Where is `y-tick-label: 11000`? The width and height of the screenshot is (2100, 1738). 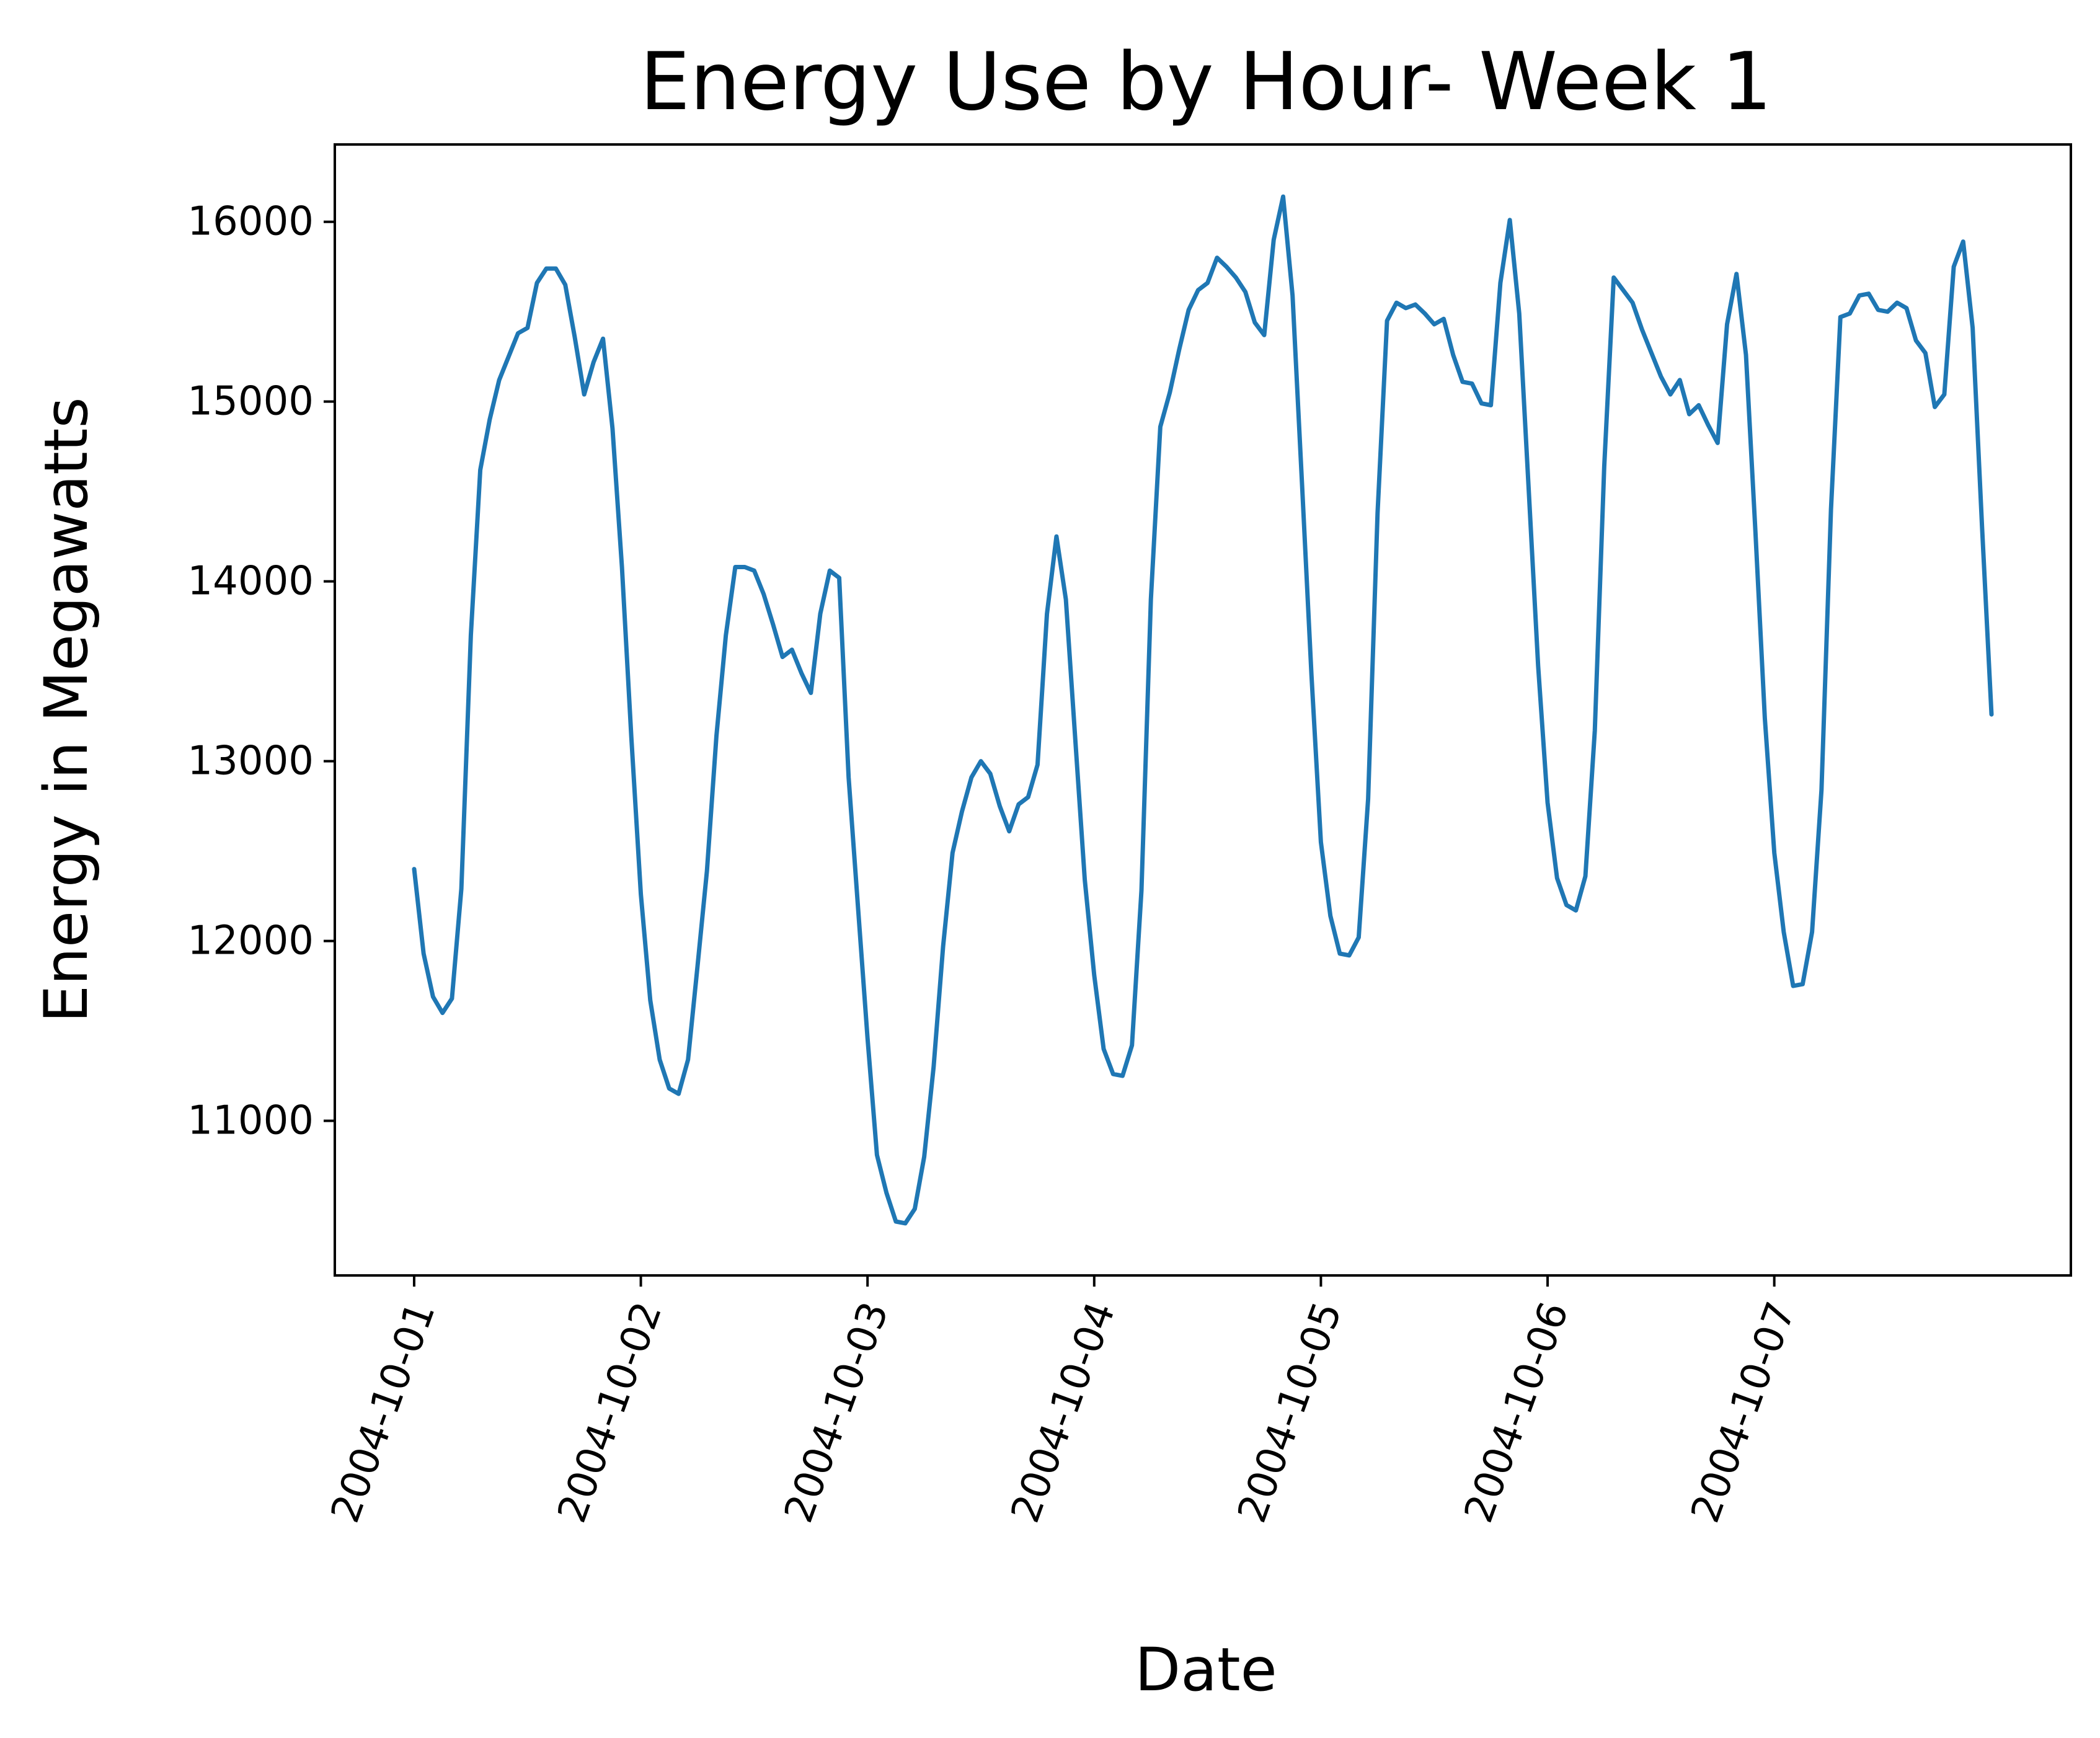
y-tick-label: 11000 is located at coordinates (250, 1121).